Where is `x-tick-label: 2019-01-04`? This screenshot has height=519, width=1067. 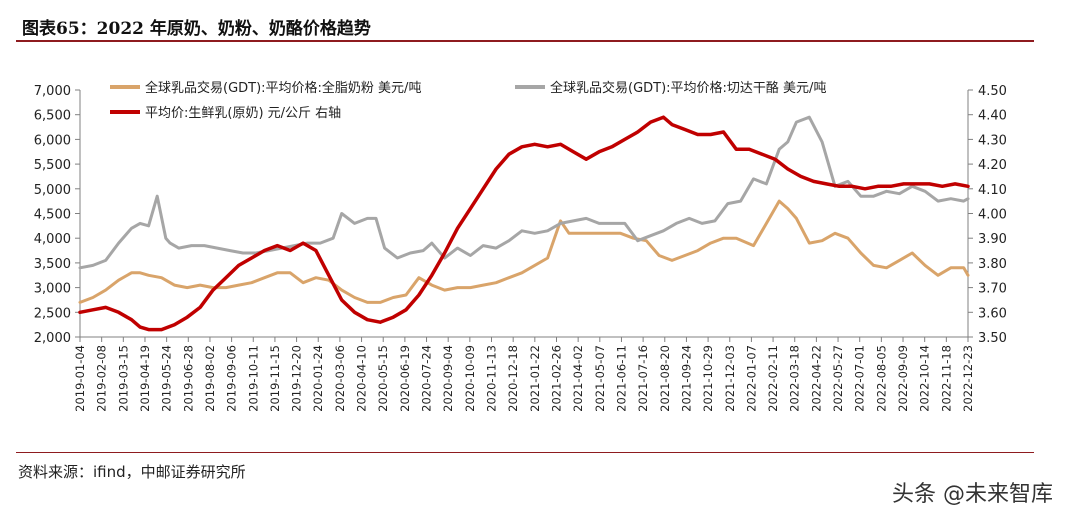 x-tick-label: 2019-01-04 is located at coordinates (80, 378).